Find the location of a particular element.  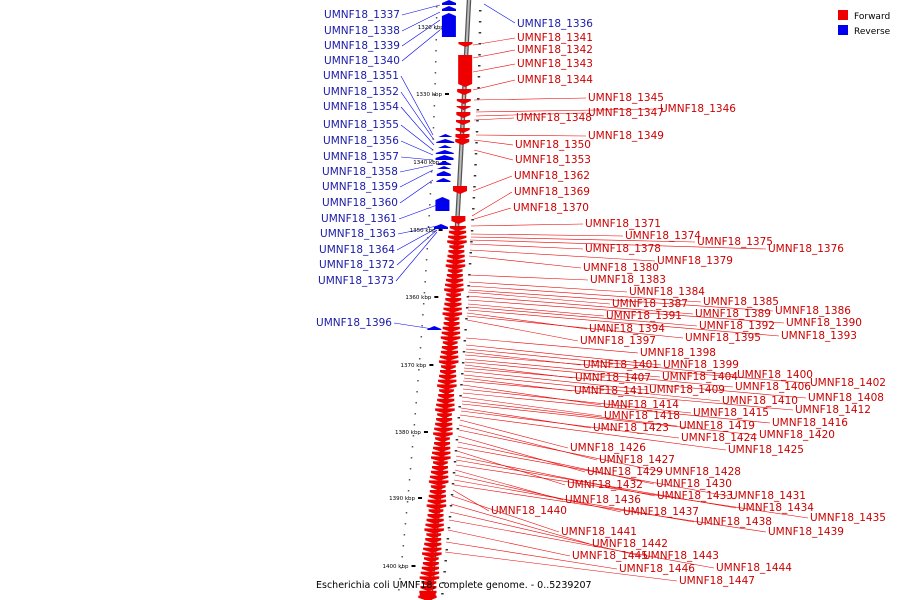

gene-label-umnf18-1390: UMNF18_1390 is located at coordinates (824, 323).